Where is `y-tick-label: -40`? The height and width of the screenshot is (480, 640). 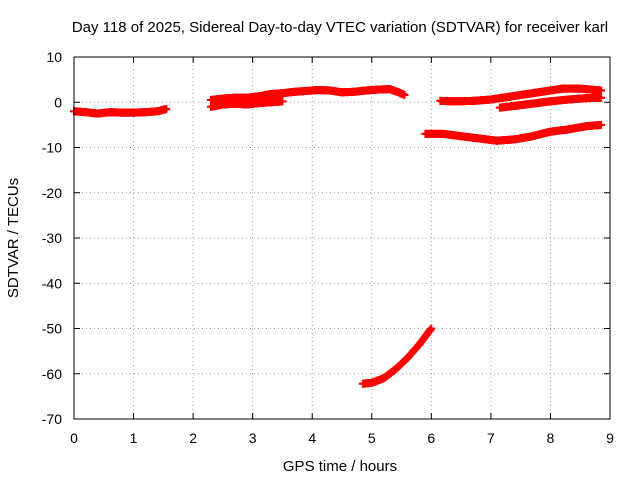 y-tick-label: -40 is located at coordinates (52, 283).